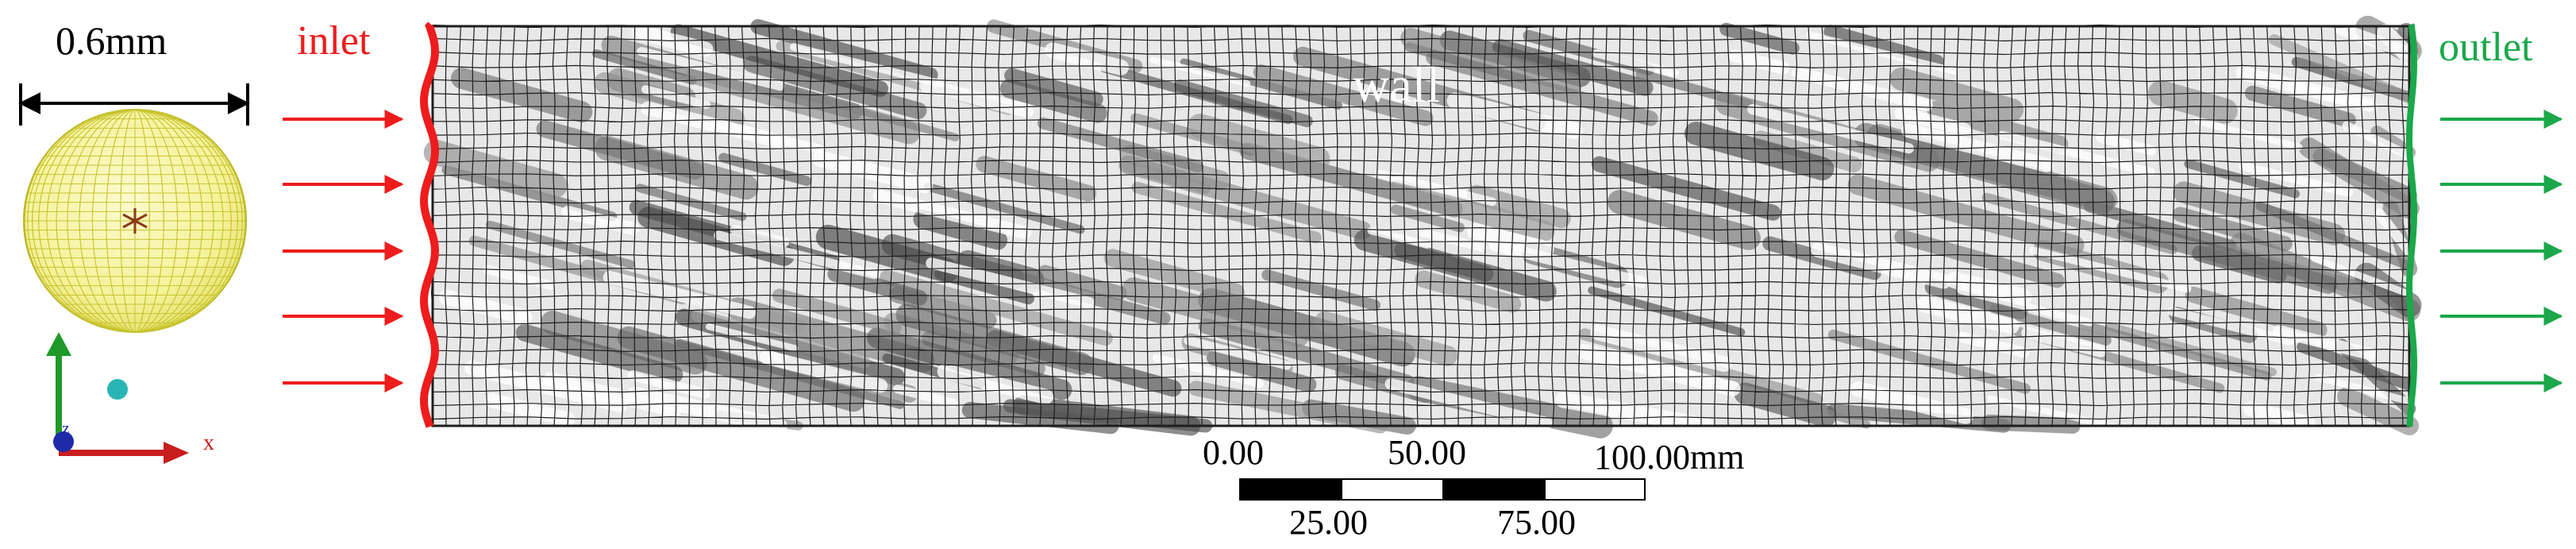  What do you see at coordinates (1536, 522) in the screenshot?
I see `scale-label-75: 75.00` at bounding box center [1536, 522].